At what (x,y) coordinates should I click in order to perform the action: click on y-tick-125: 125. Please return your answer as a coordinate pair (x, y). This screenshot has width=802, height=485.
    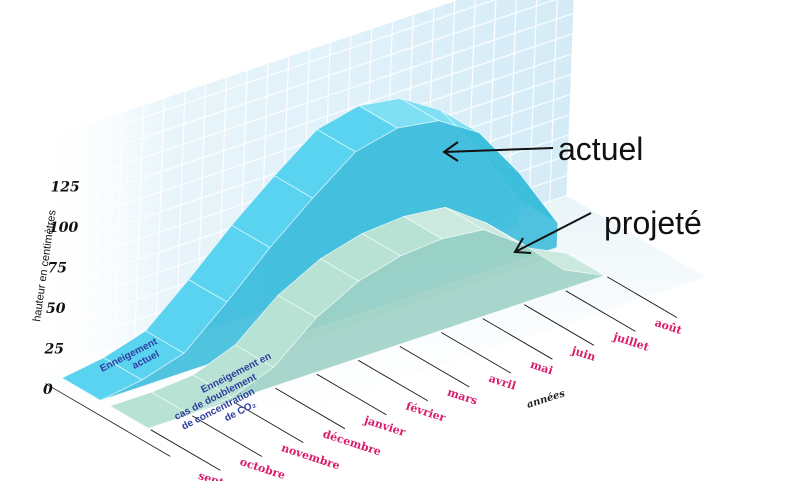
    Looking at the image, I should click on (65, 188).